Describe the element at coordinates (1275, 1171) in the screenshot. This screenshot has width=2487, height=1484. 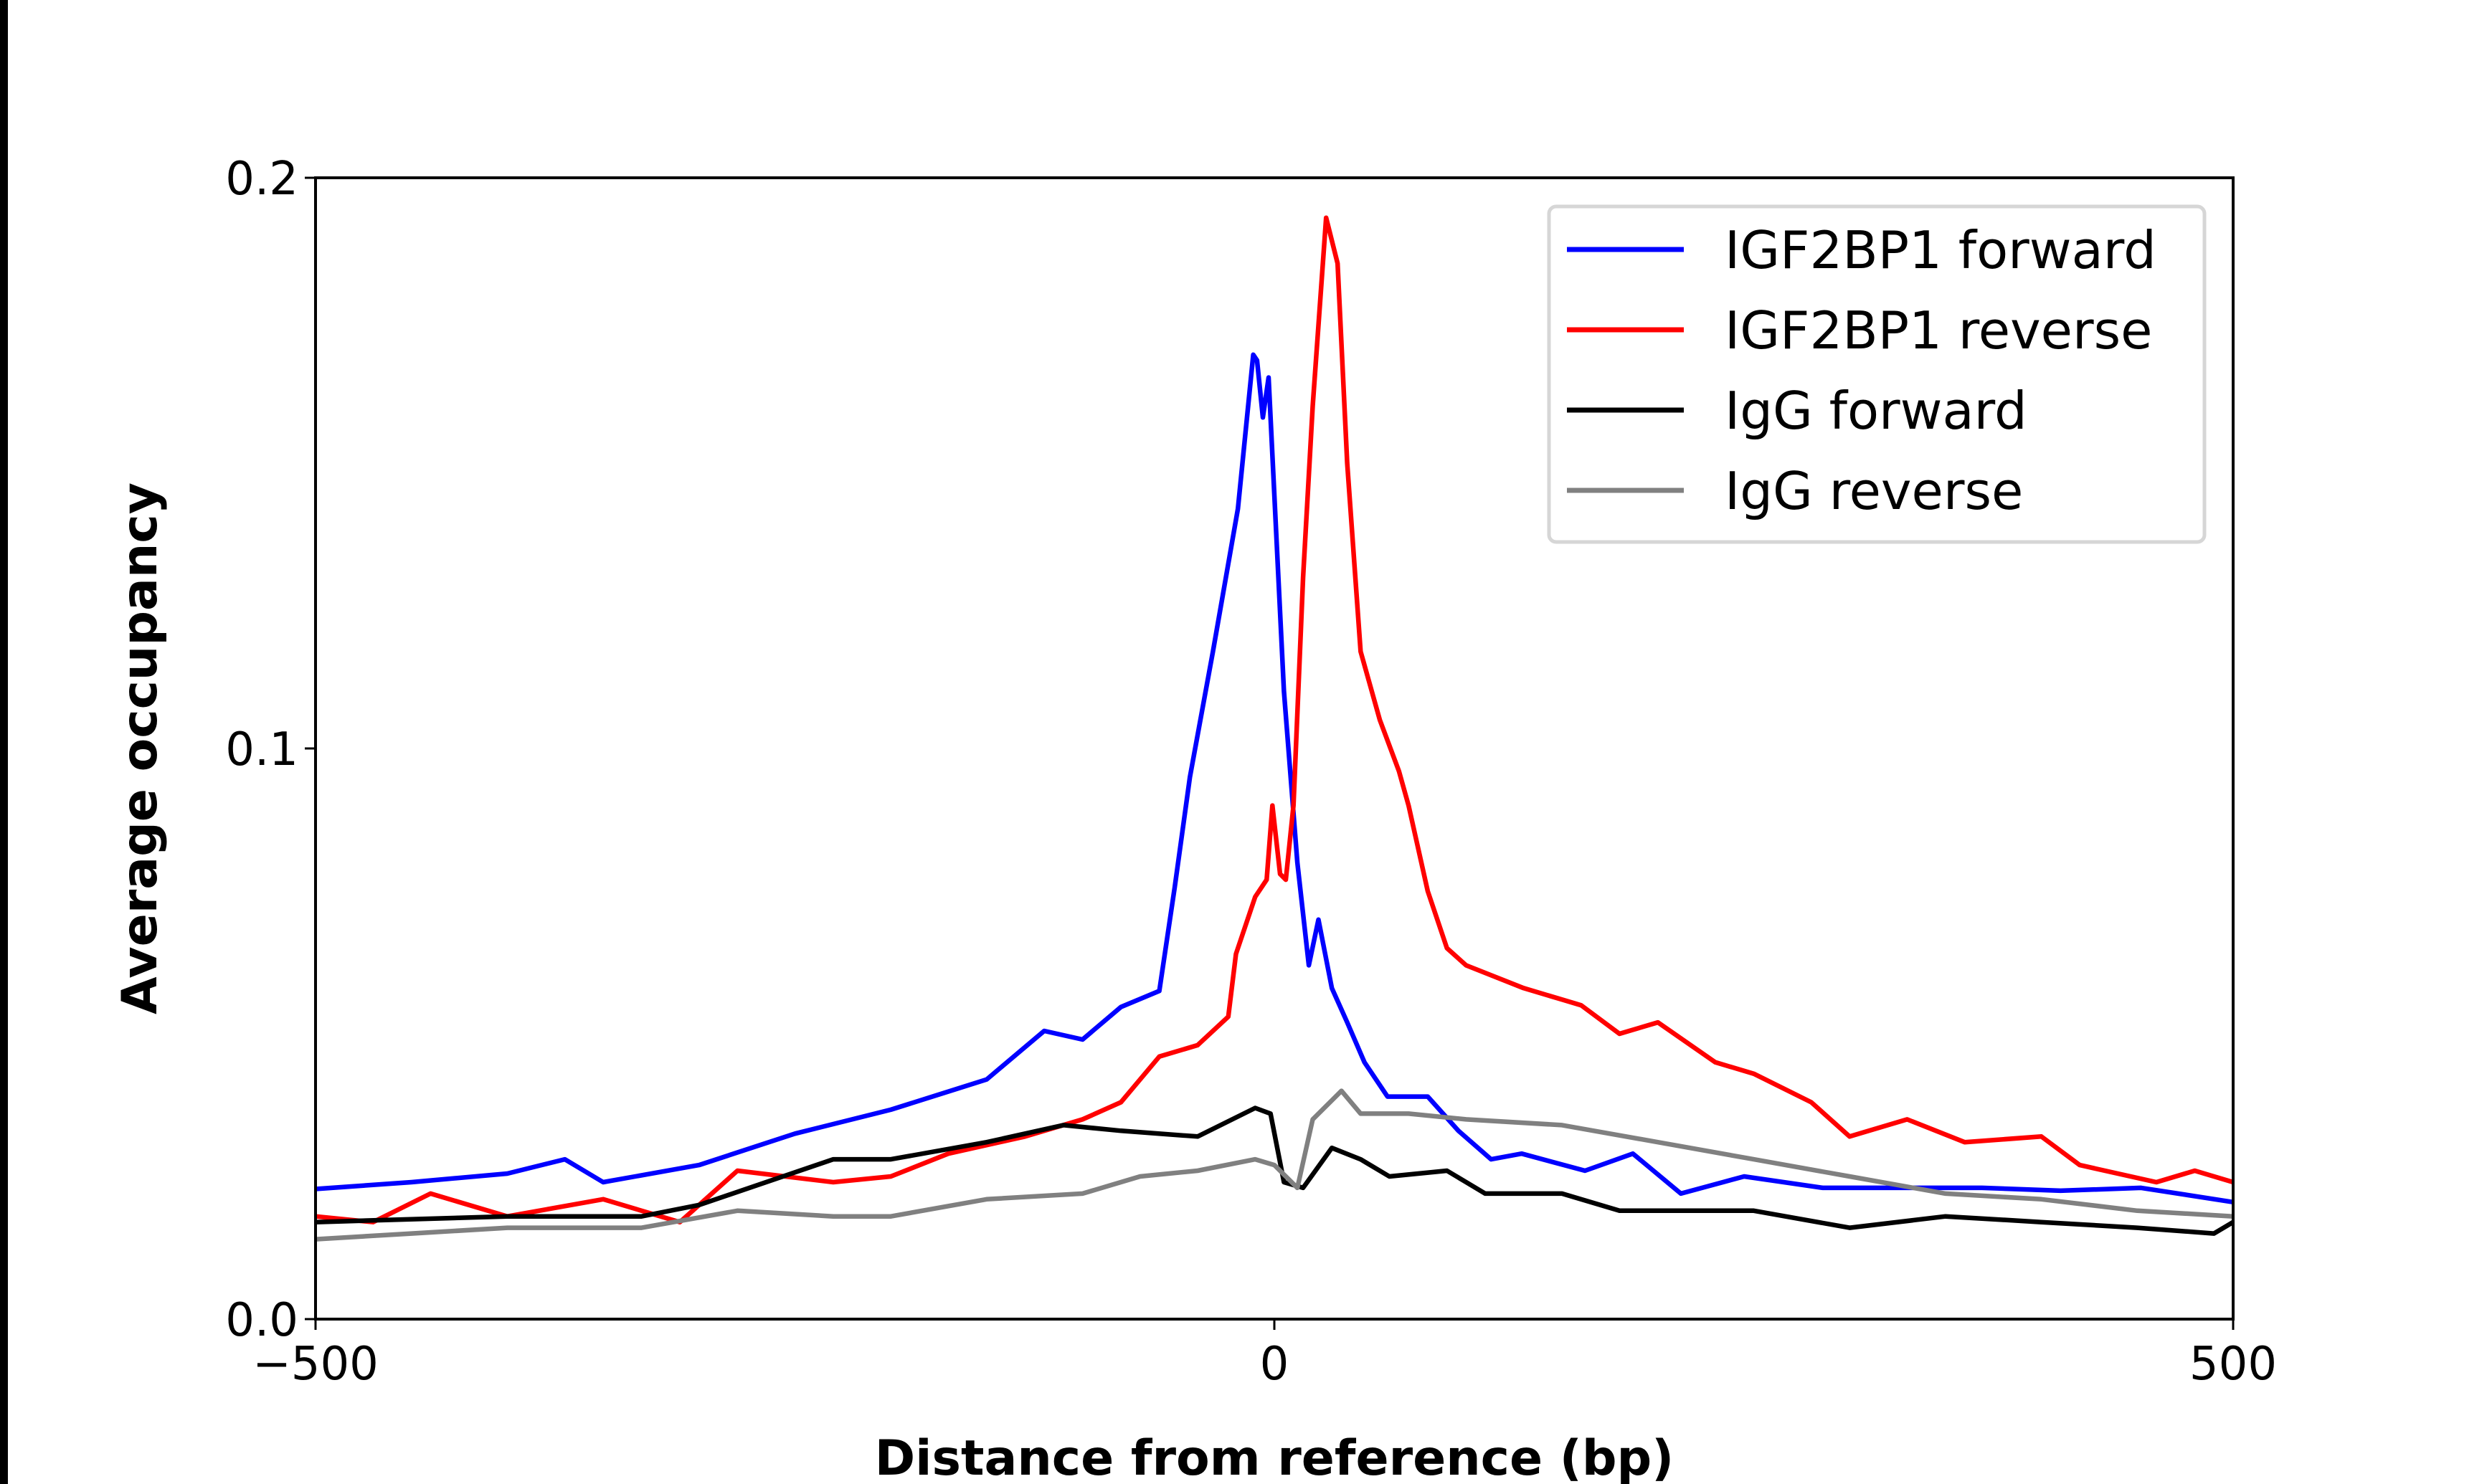
I see `series-line-igg-forward` at that location.